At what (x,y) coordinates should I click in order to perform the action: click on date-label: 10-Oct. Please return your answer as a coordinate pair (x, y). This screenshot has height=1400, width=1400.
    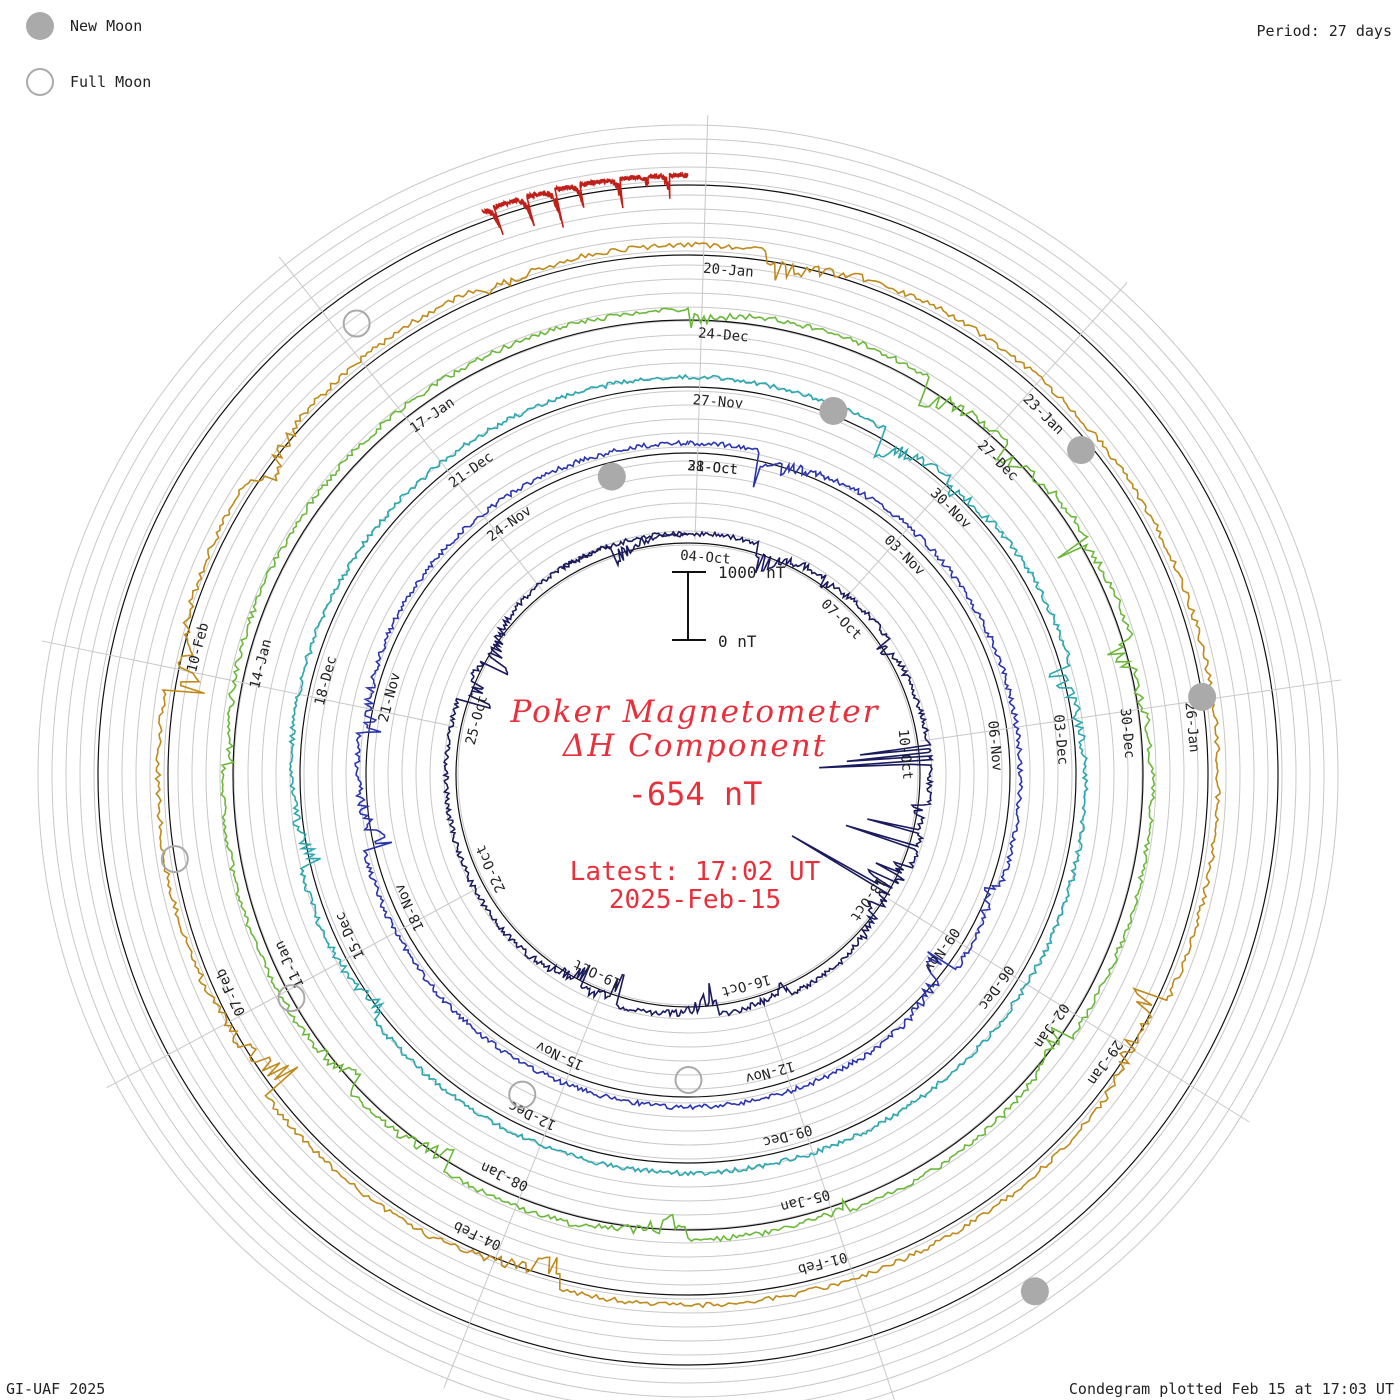
    Looking at the image, I should click on (905, 754).